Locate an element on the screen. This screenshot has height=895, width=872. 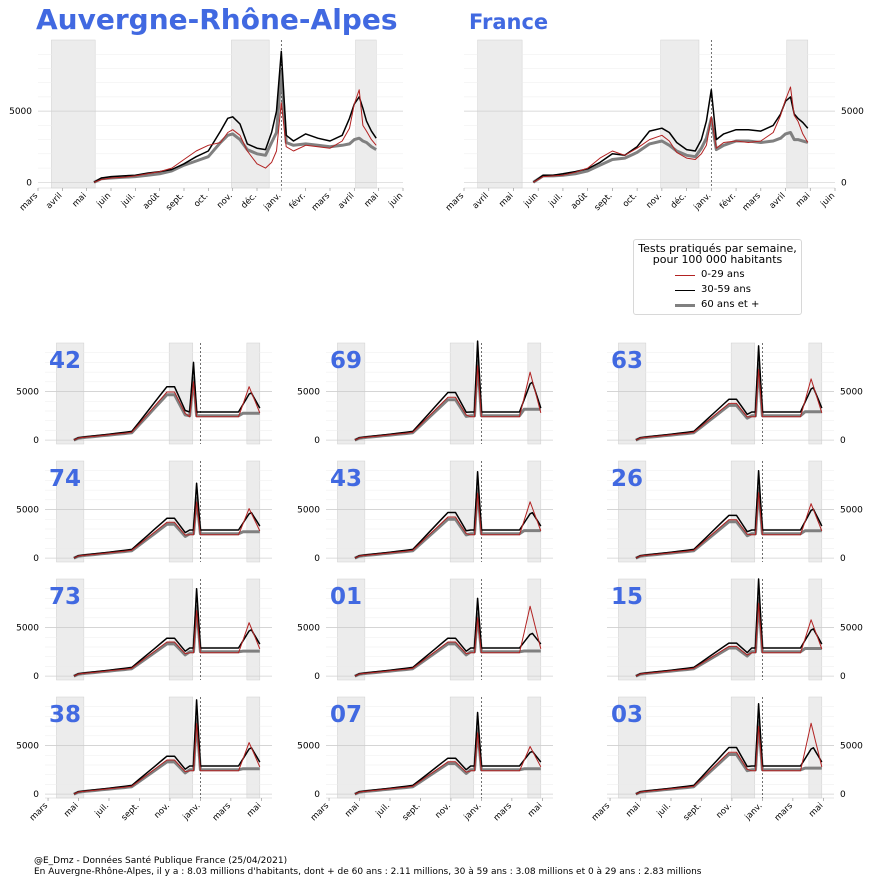
legend-item-young: 0-29 ans is located at coordinates (735, 275).